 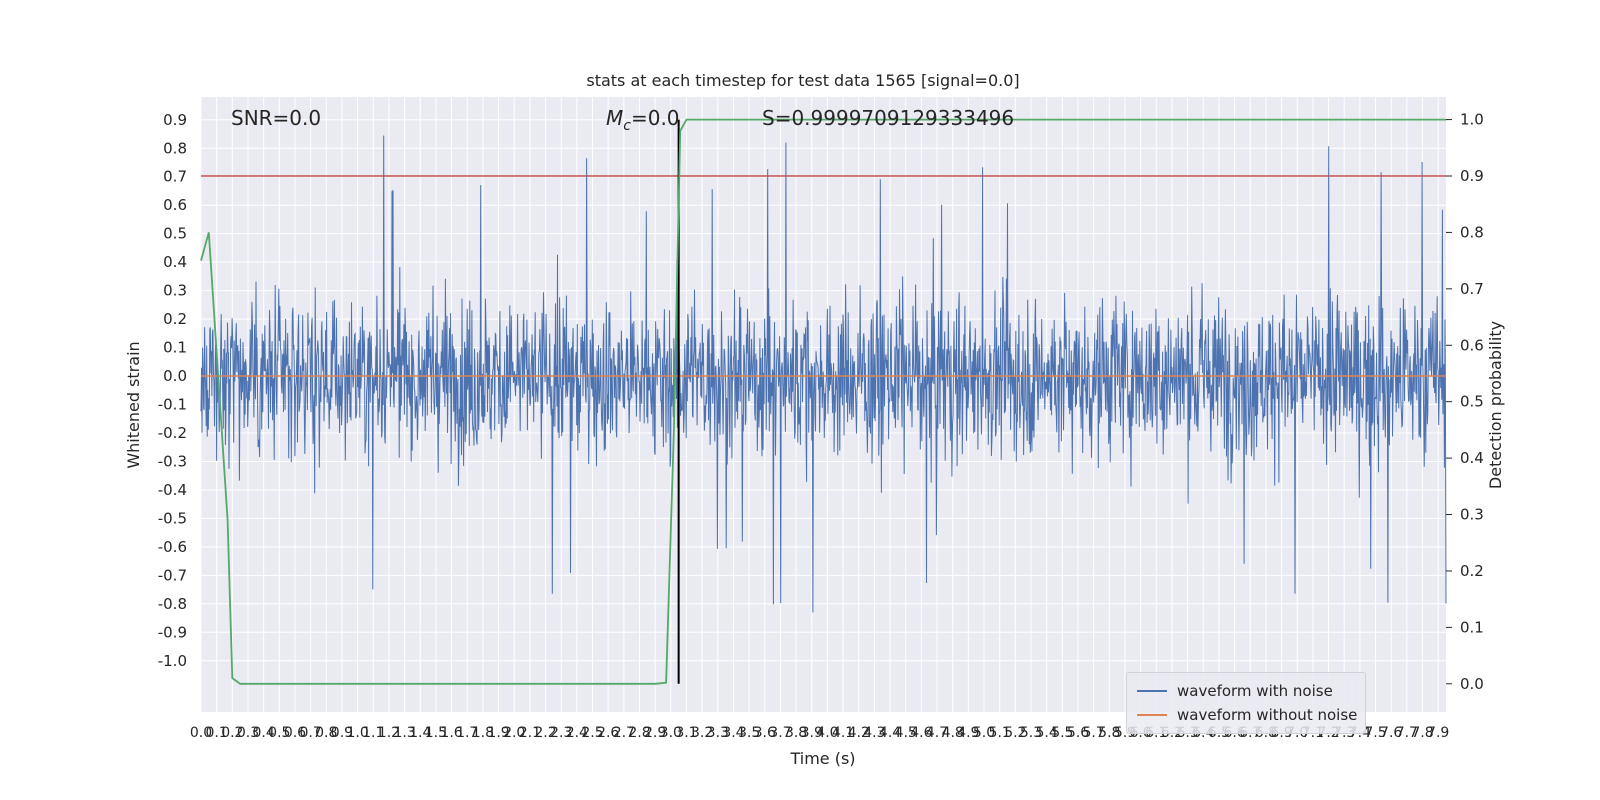 What do you see at coordinates (172, 632) in the screenshot?
I see `y-tick-label: -0.9` at bounding box center [172, 632].